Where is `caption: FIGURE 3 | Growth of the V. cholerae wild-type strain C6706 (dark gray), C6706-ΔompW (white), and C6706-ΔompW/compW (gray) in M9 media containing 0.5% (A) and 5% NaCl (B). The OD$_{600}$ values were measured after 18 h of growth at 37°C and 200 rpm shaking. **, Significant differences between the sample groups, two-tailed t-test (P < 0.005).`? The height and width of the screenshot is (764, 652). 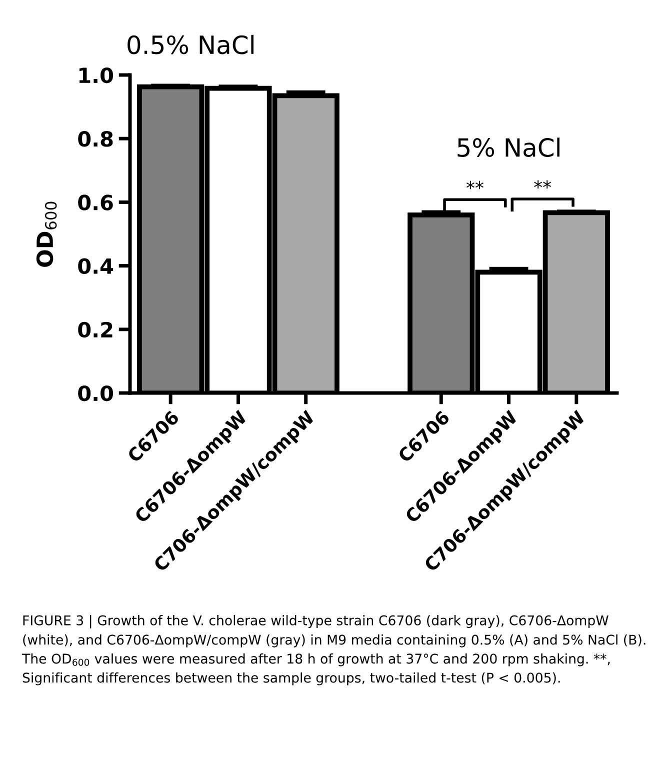 caption: FIGURE 3 | Growth of the V. cholerae wild-type strain C6706 (dark gray), C6706-ΔompW (white), and C6706-ΔompW/compW (gray) in M9 media containing 0.5% (A) and 5% NaCl (B). The OD$_{600}$ values were measured after 18 h of growth at 37°C and 200 rpm shaking. **, Significant differences between the sample groups, two-tailed t-test (P < 0.005). is located at coordinates (334, 650).